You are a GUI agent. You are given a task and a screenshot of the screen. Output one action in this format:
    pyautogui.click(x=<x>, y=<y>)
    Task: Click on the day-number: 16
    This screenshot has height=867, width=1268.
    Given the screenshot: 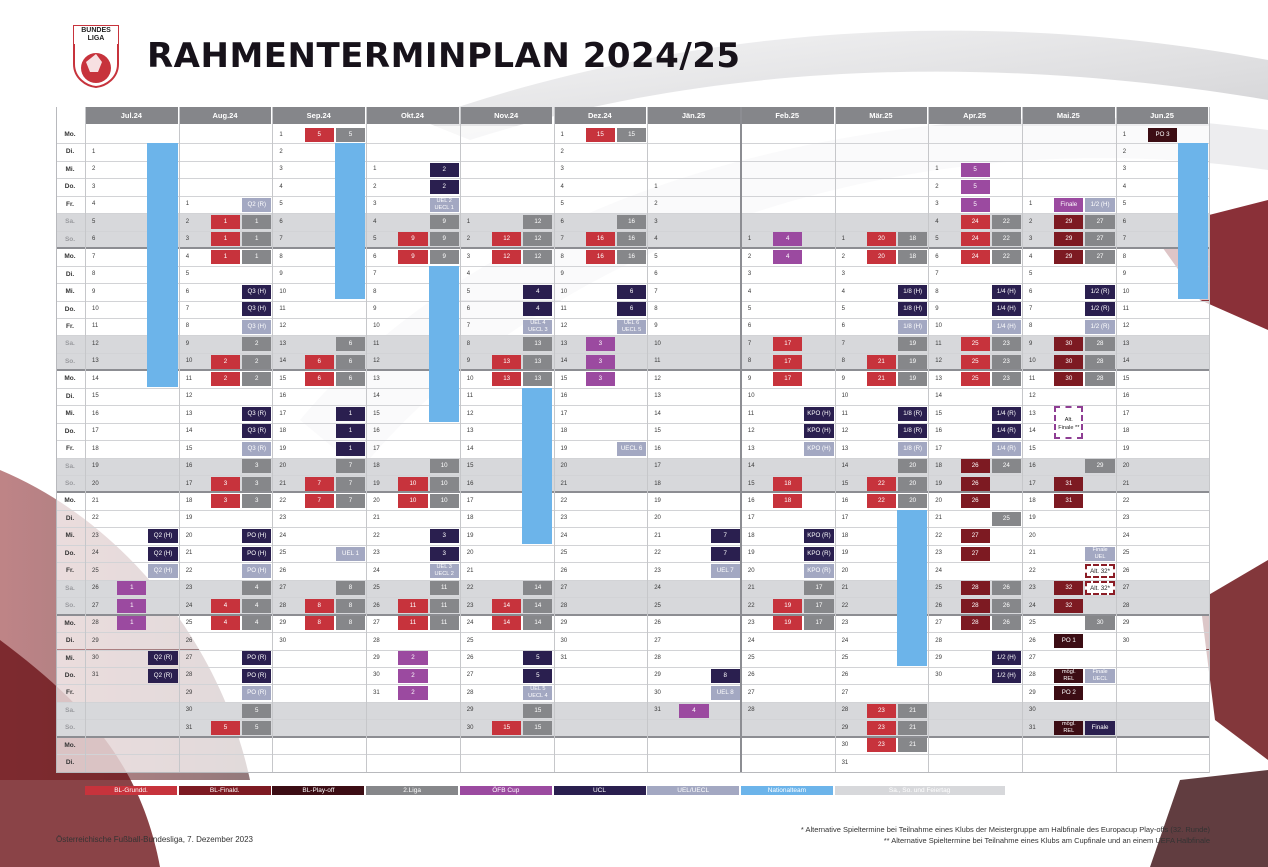 What is the action you would take?
    pyautogui.click(x=95, y=413)
    